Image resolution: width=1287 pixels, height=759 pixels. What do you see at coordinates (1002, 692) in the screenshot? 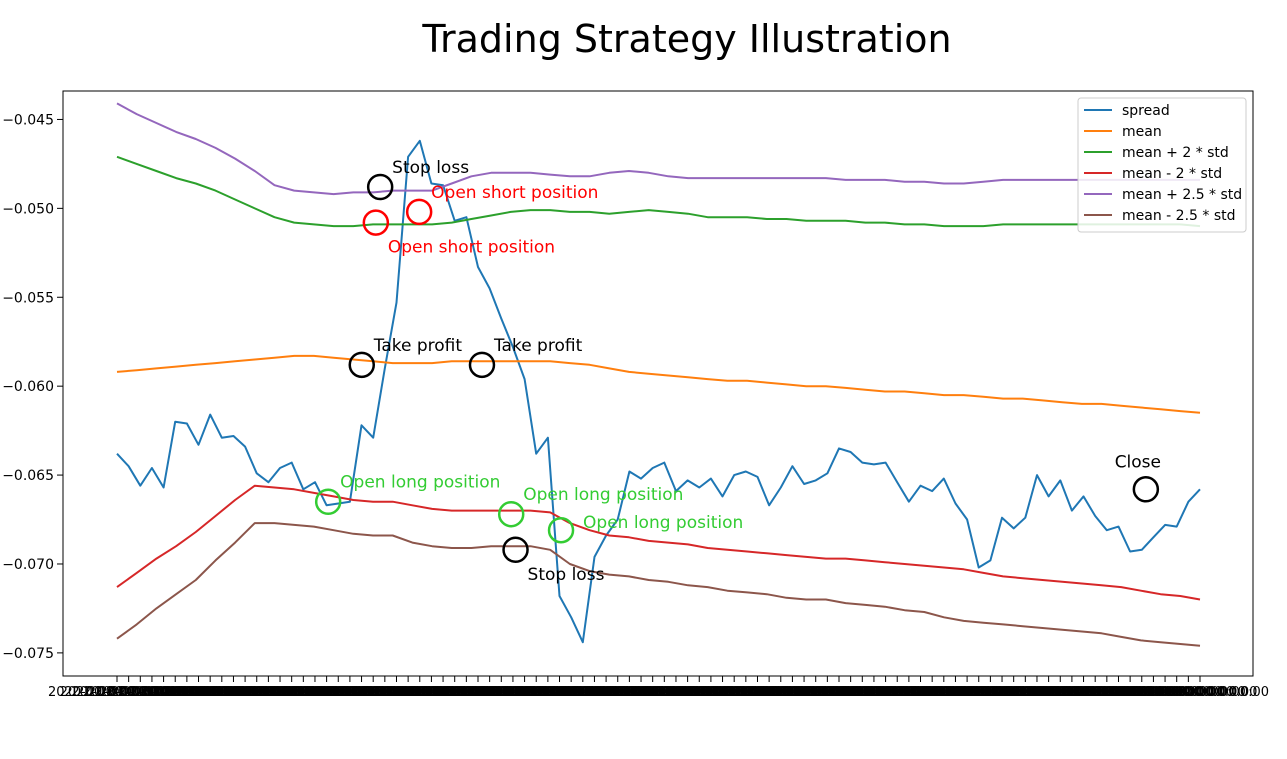
I see `x-tick-label-76: 2020-00-00 00:00:00` at bounding box center [1002, 692].